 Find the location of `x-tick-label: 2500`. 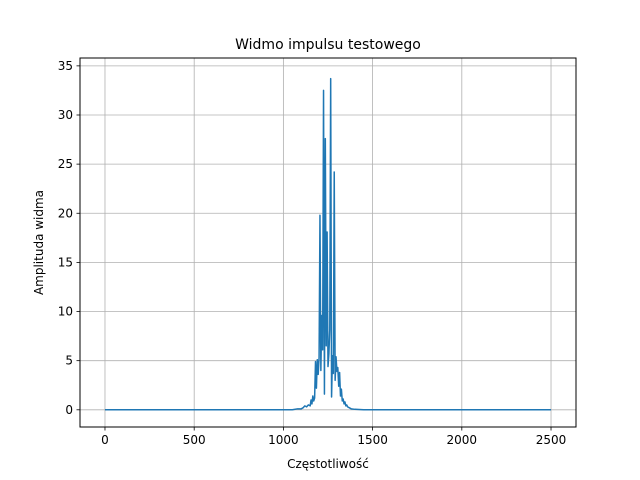

x-tick-label: 2500 is located at coordinates (551, 440).